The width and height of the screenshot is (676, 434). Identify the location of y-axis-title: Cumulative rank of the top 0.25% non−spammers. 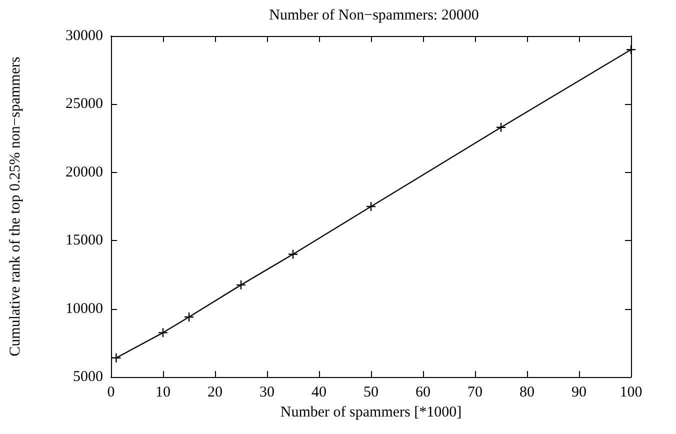
(16, 206).